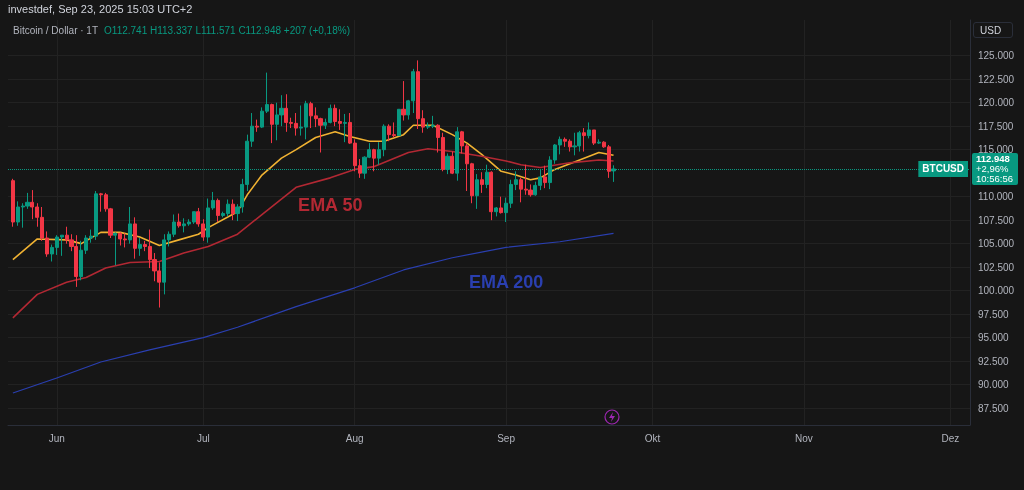  What do you see at coordinates (996, 126) in the screenshot?
I see `y-tick-label: 117.500` at bounding box center [996, 126].